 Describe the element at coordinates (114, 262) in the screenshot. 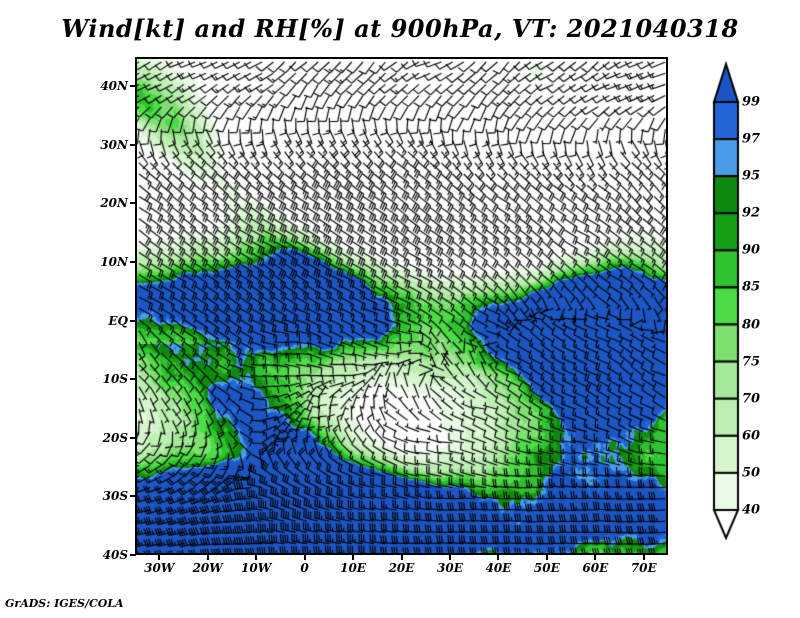

I see `y-axis-tick-label: 10N` at that location.